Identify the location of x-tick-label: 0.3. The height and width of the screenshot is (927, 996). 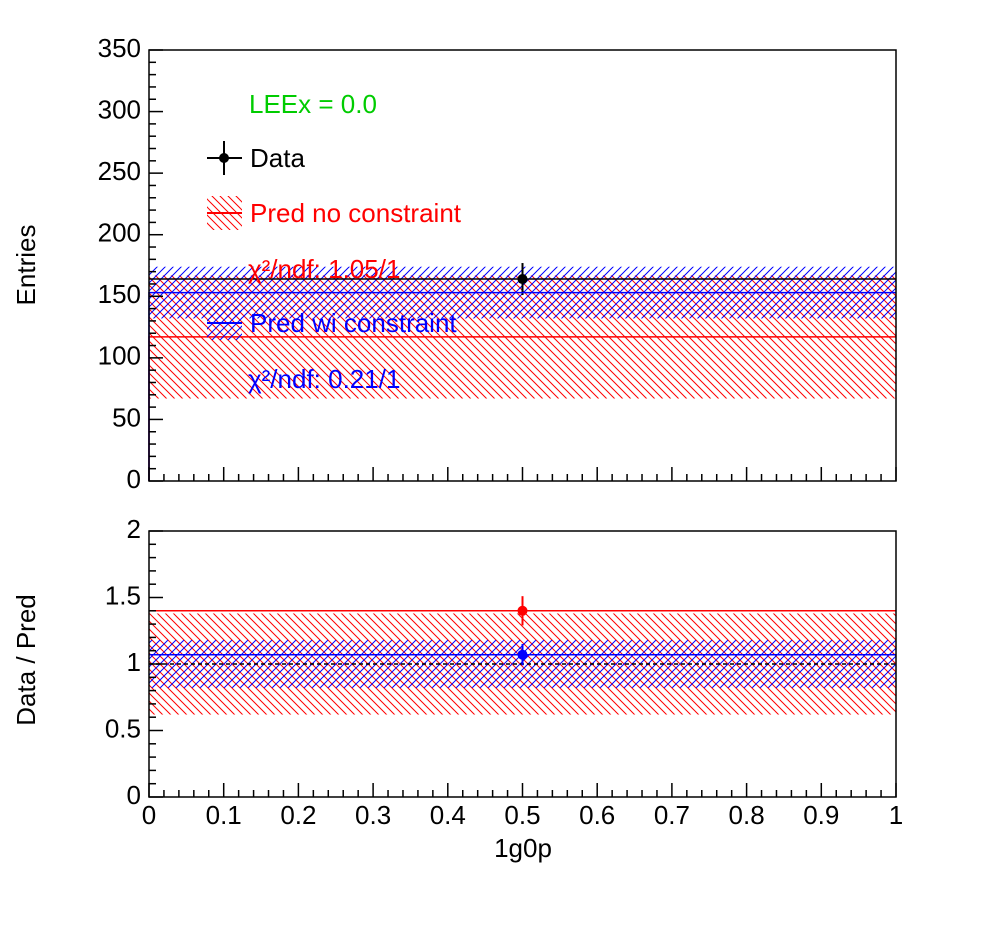
(373, 815).